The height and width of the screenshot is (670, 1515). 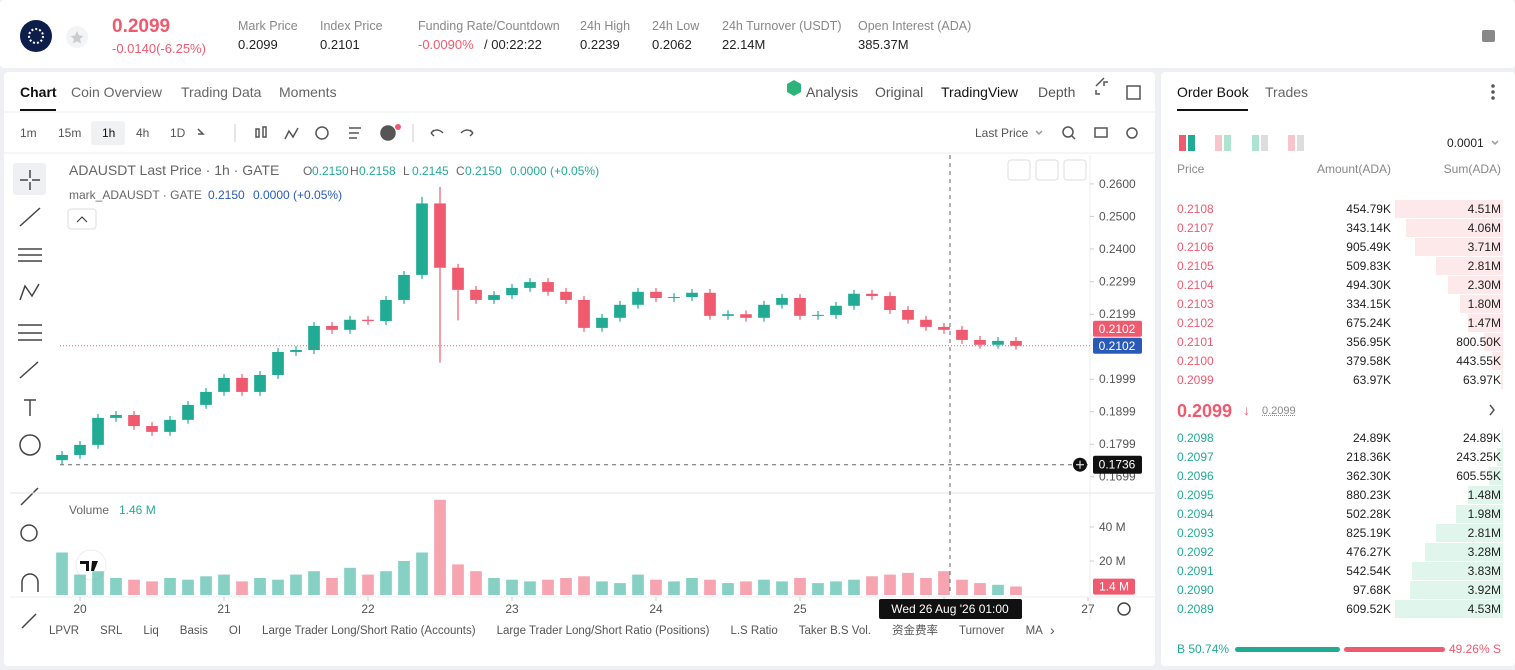 I want to click on indicator: Liq, so click(x=151, y=631).